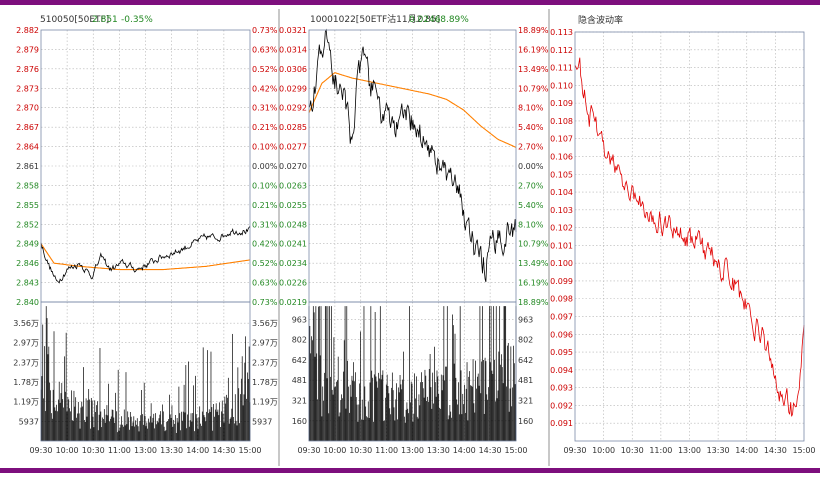 The height and width of the screenshot is (480, 820). I want to click on top-frame-bar, so click(410, 2).